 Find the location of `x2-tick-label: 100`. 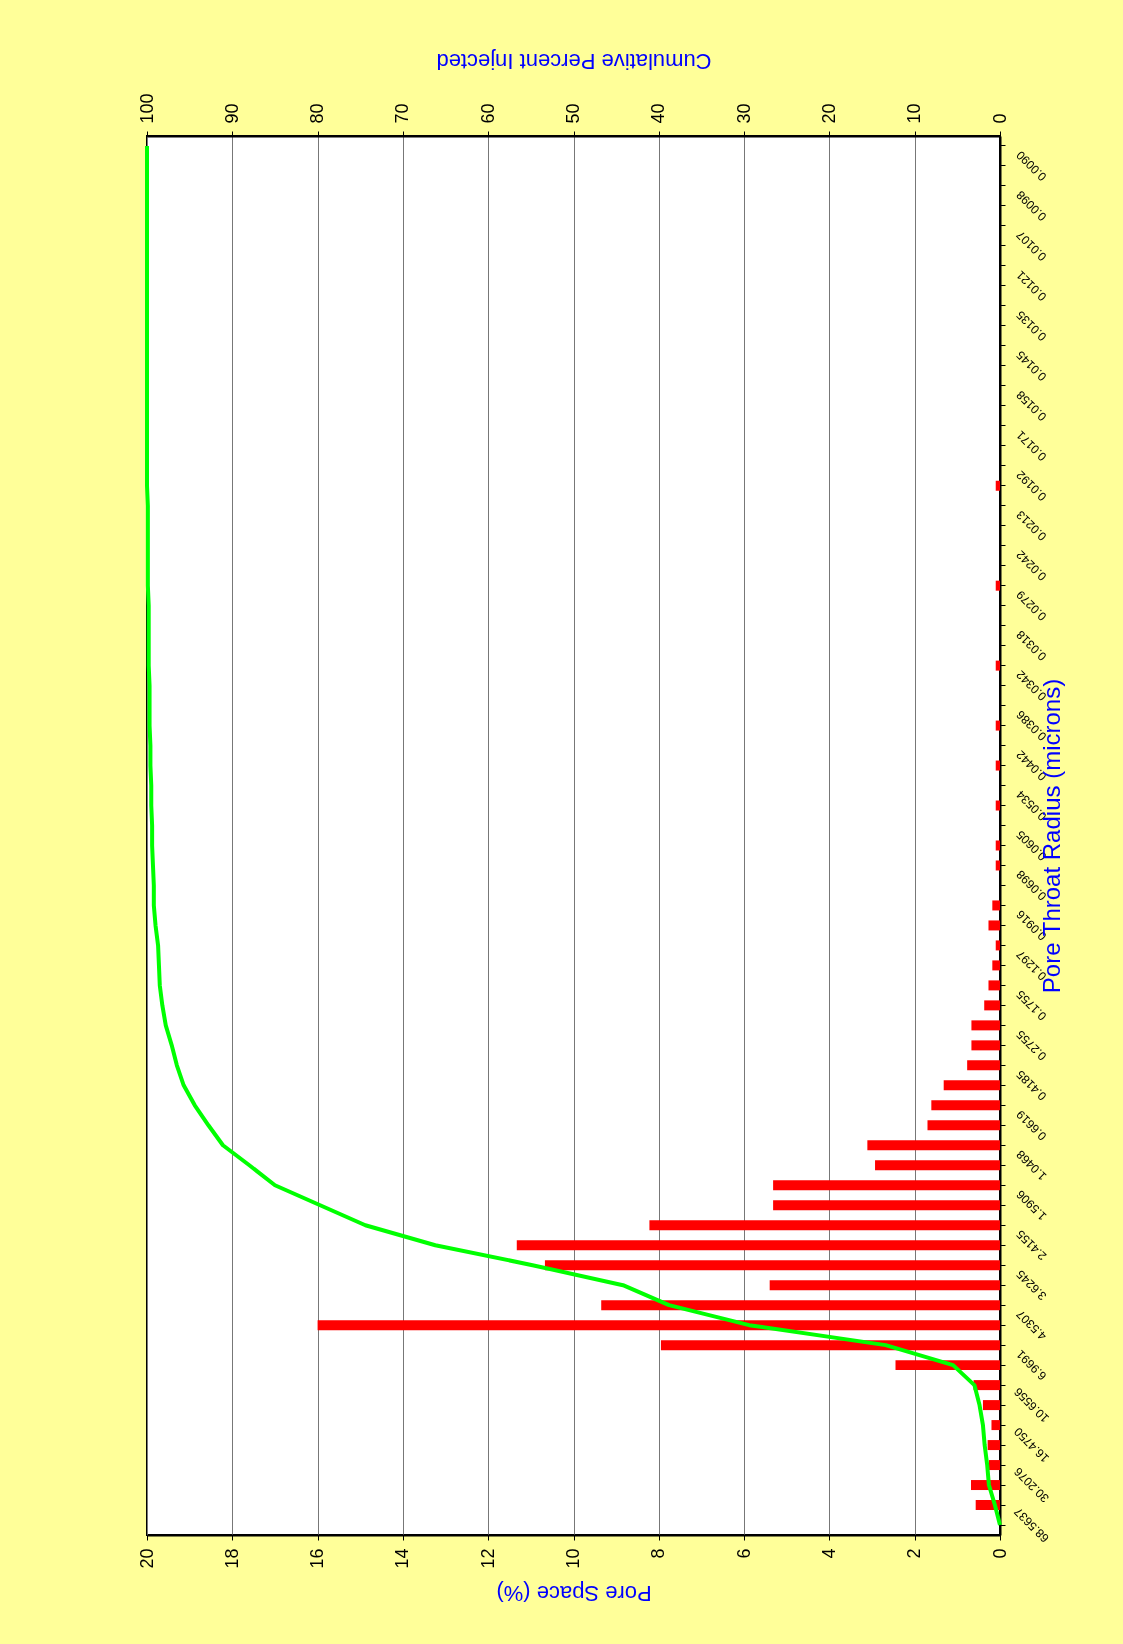

x2-tick-label: 100 is located at coordinates (146, 108).